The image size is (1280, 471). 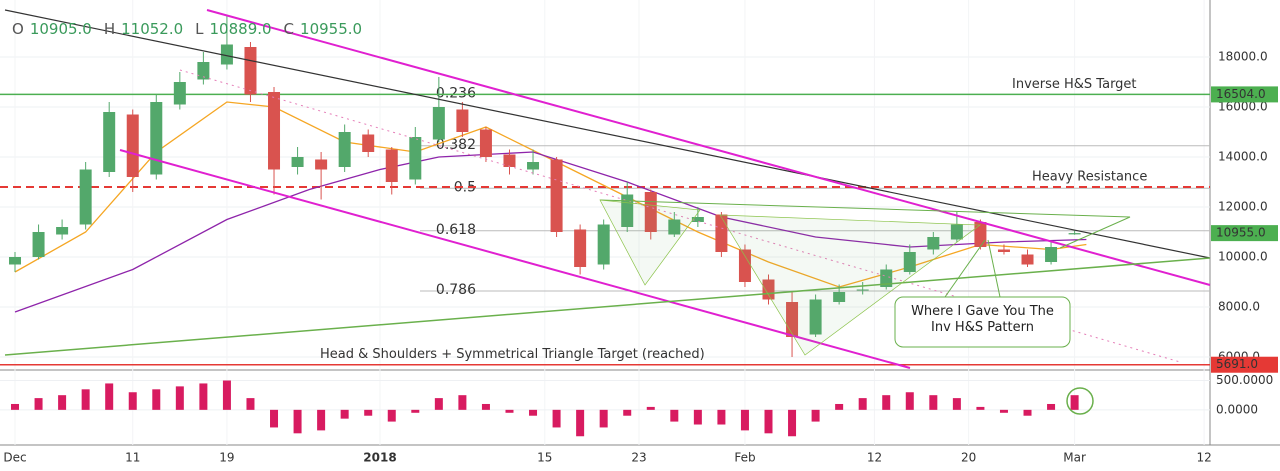 I want to click on macd-tick-label: 0.0000, so click(x=1237, y=409).